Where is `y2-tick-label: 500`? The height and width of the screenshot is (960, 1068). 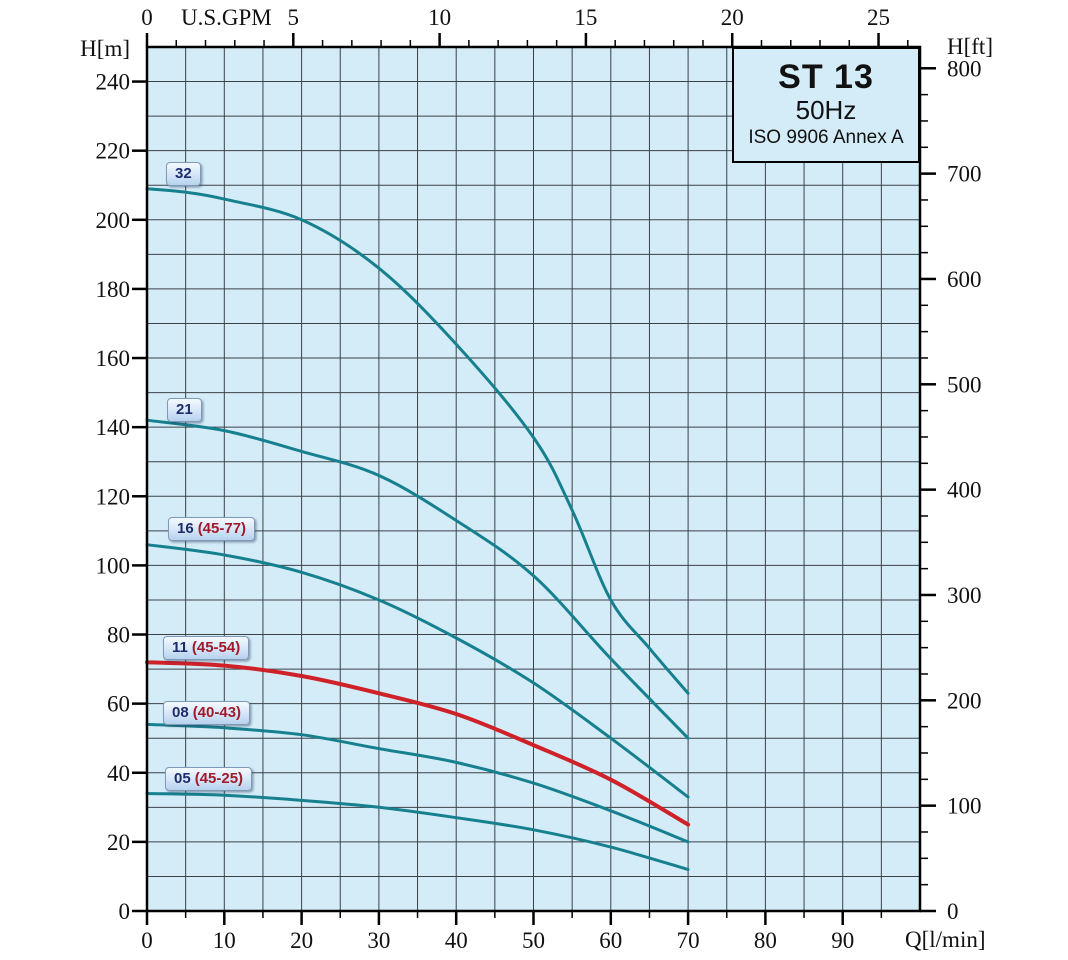 y2-tick-label: 500 is located at coordinates (964, 384).